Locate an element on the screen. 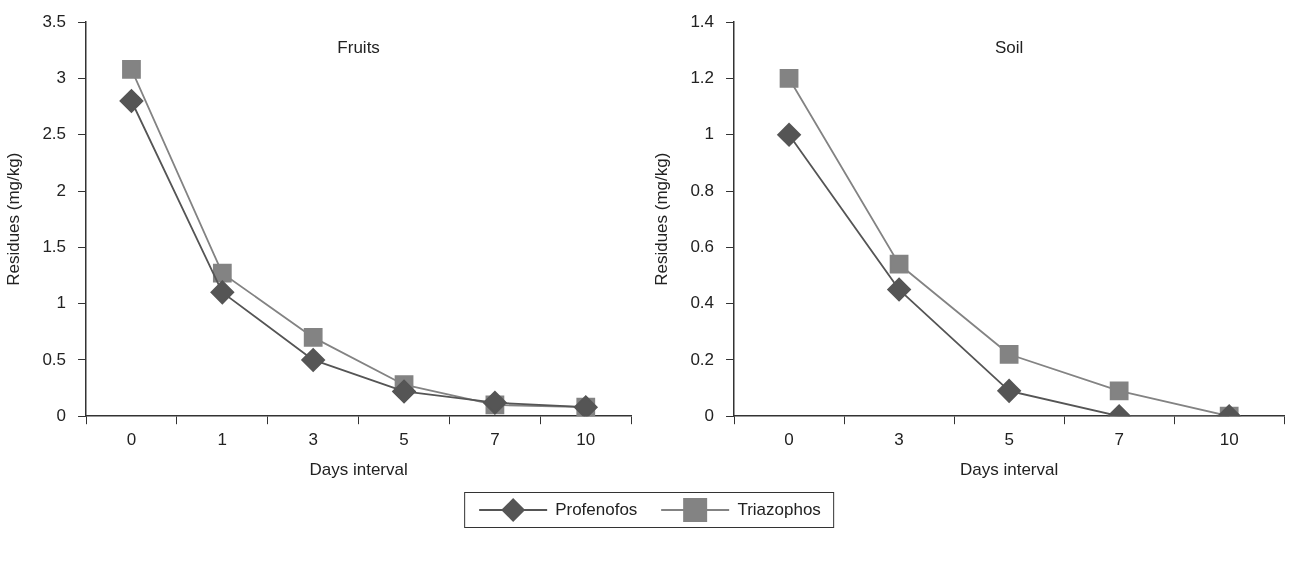 The image size is (1298, 563). y-tick-label: 1.2 is located at coordinates (702, 78).